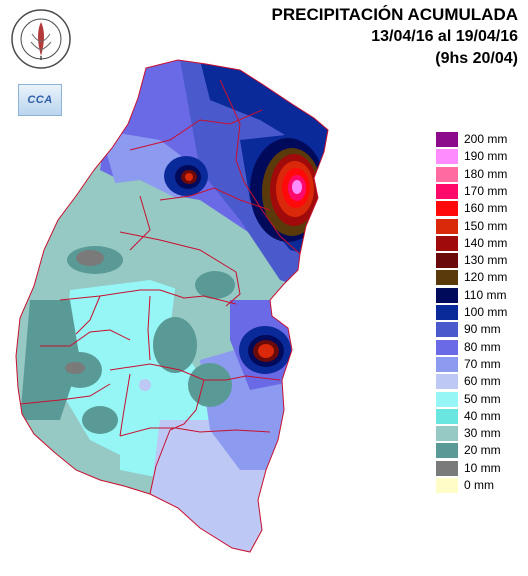 This screenshot has height=576, width=528. Describe the element at coordinates (444, 36) in the screenshot. I see `date-range: 13/04/16 al 19/04/16` at that location.